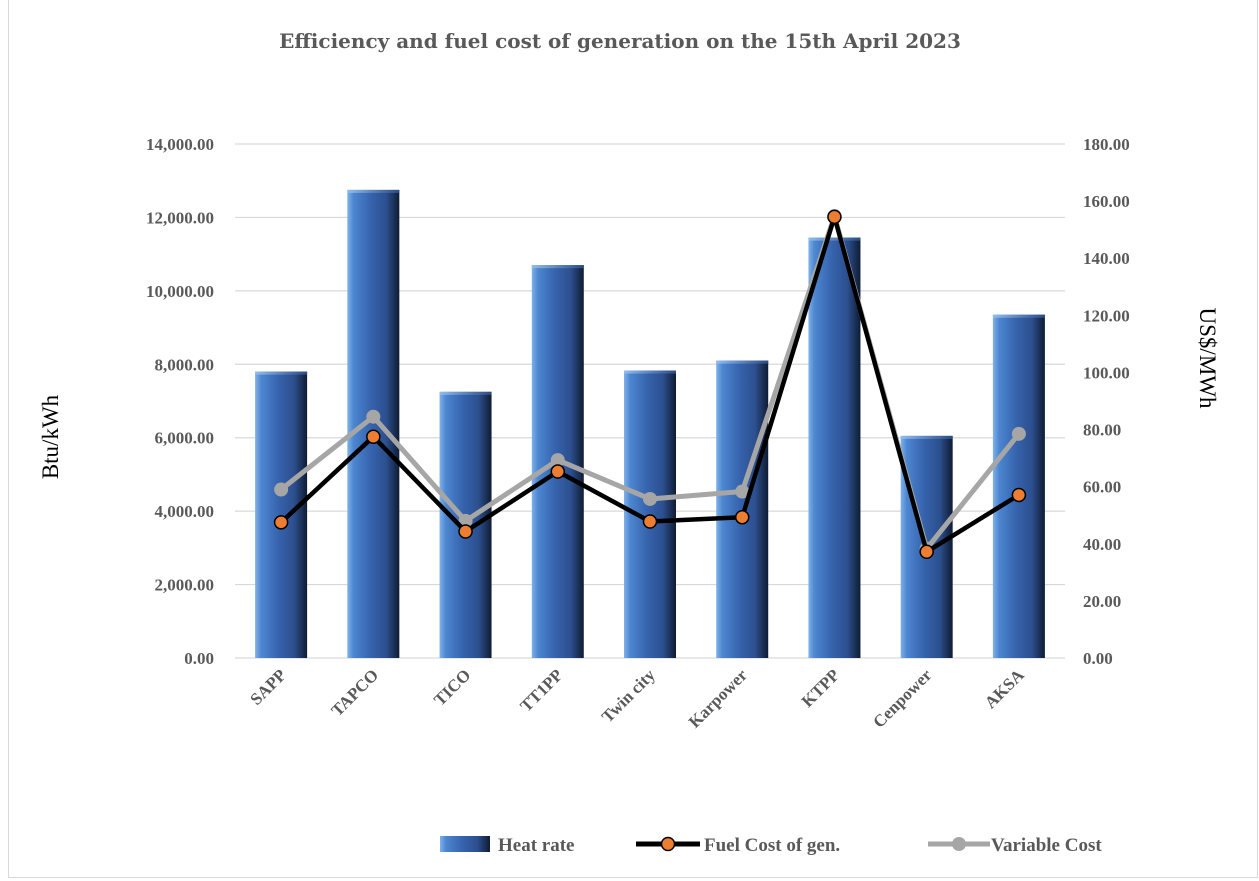 The width and height of the screenshot is (1259, 881). I want to click on left-tick-label: 6,000.00, so click(185, 438).